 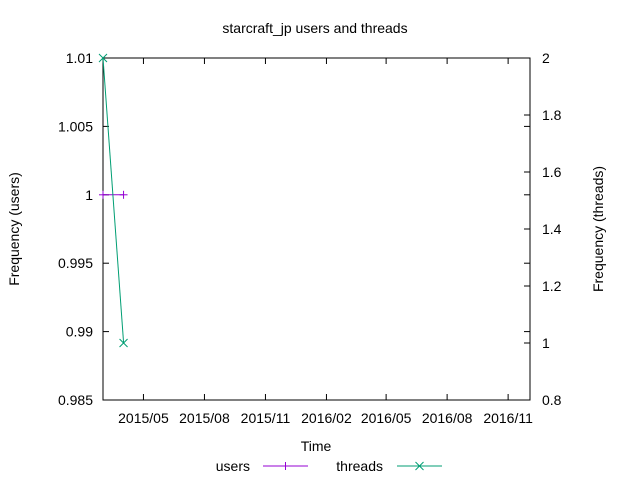 I want to click on x-tick-label: 2016/08, so click(x=447, y=418).